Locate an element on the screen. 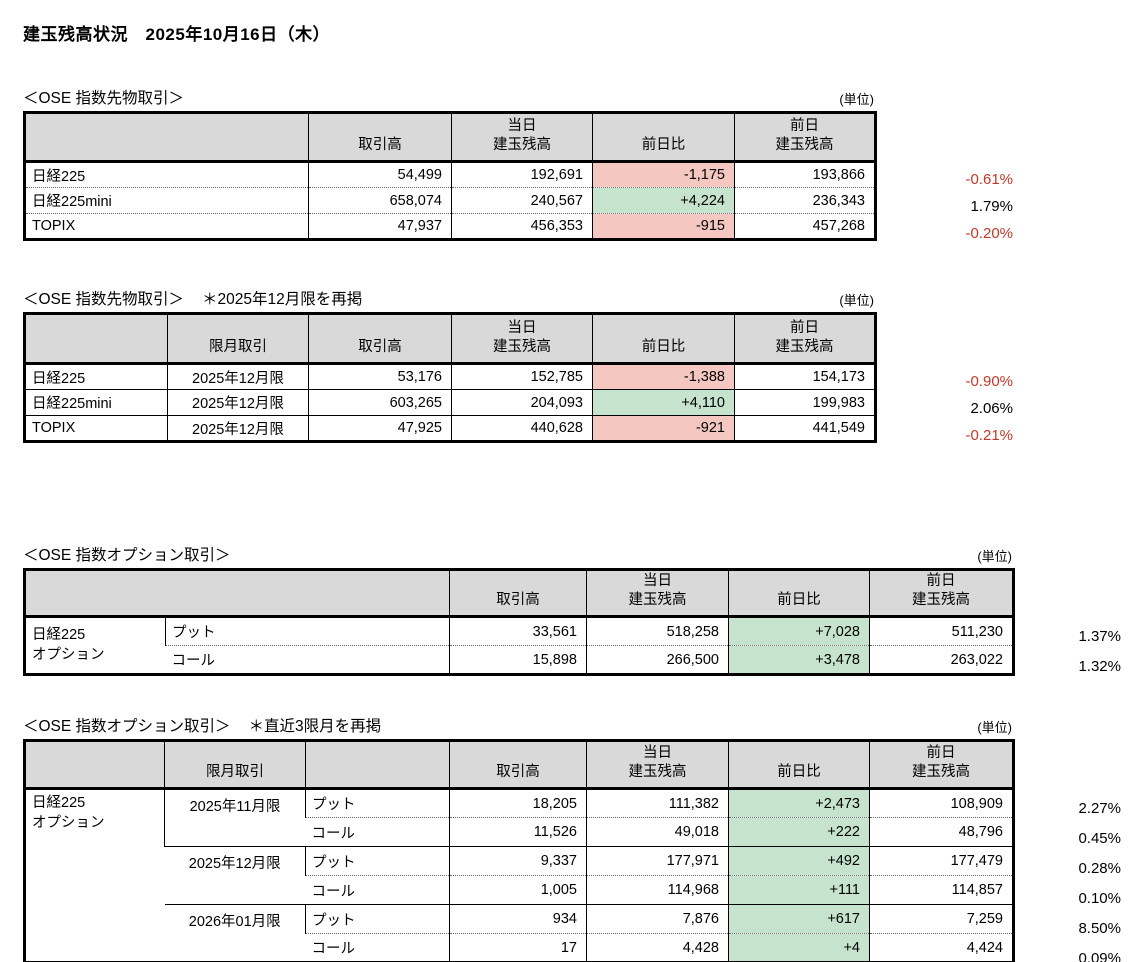 The width and height of the screenshot is (1133, 962). unit-label: (単位) is located at coordinates (856, 99).